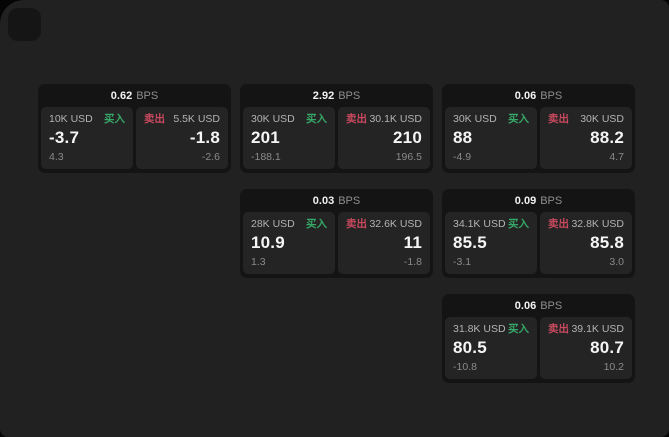  Describe the element at coordinates (597, 329) in the screenshot. I see `sell-notional: 39.1K USD` at that location.